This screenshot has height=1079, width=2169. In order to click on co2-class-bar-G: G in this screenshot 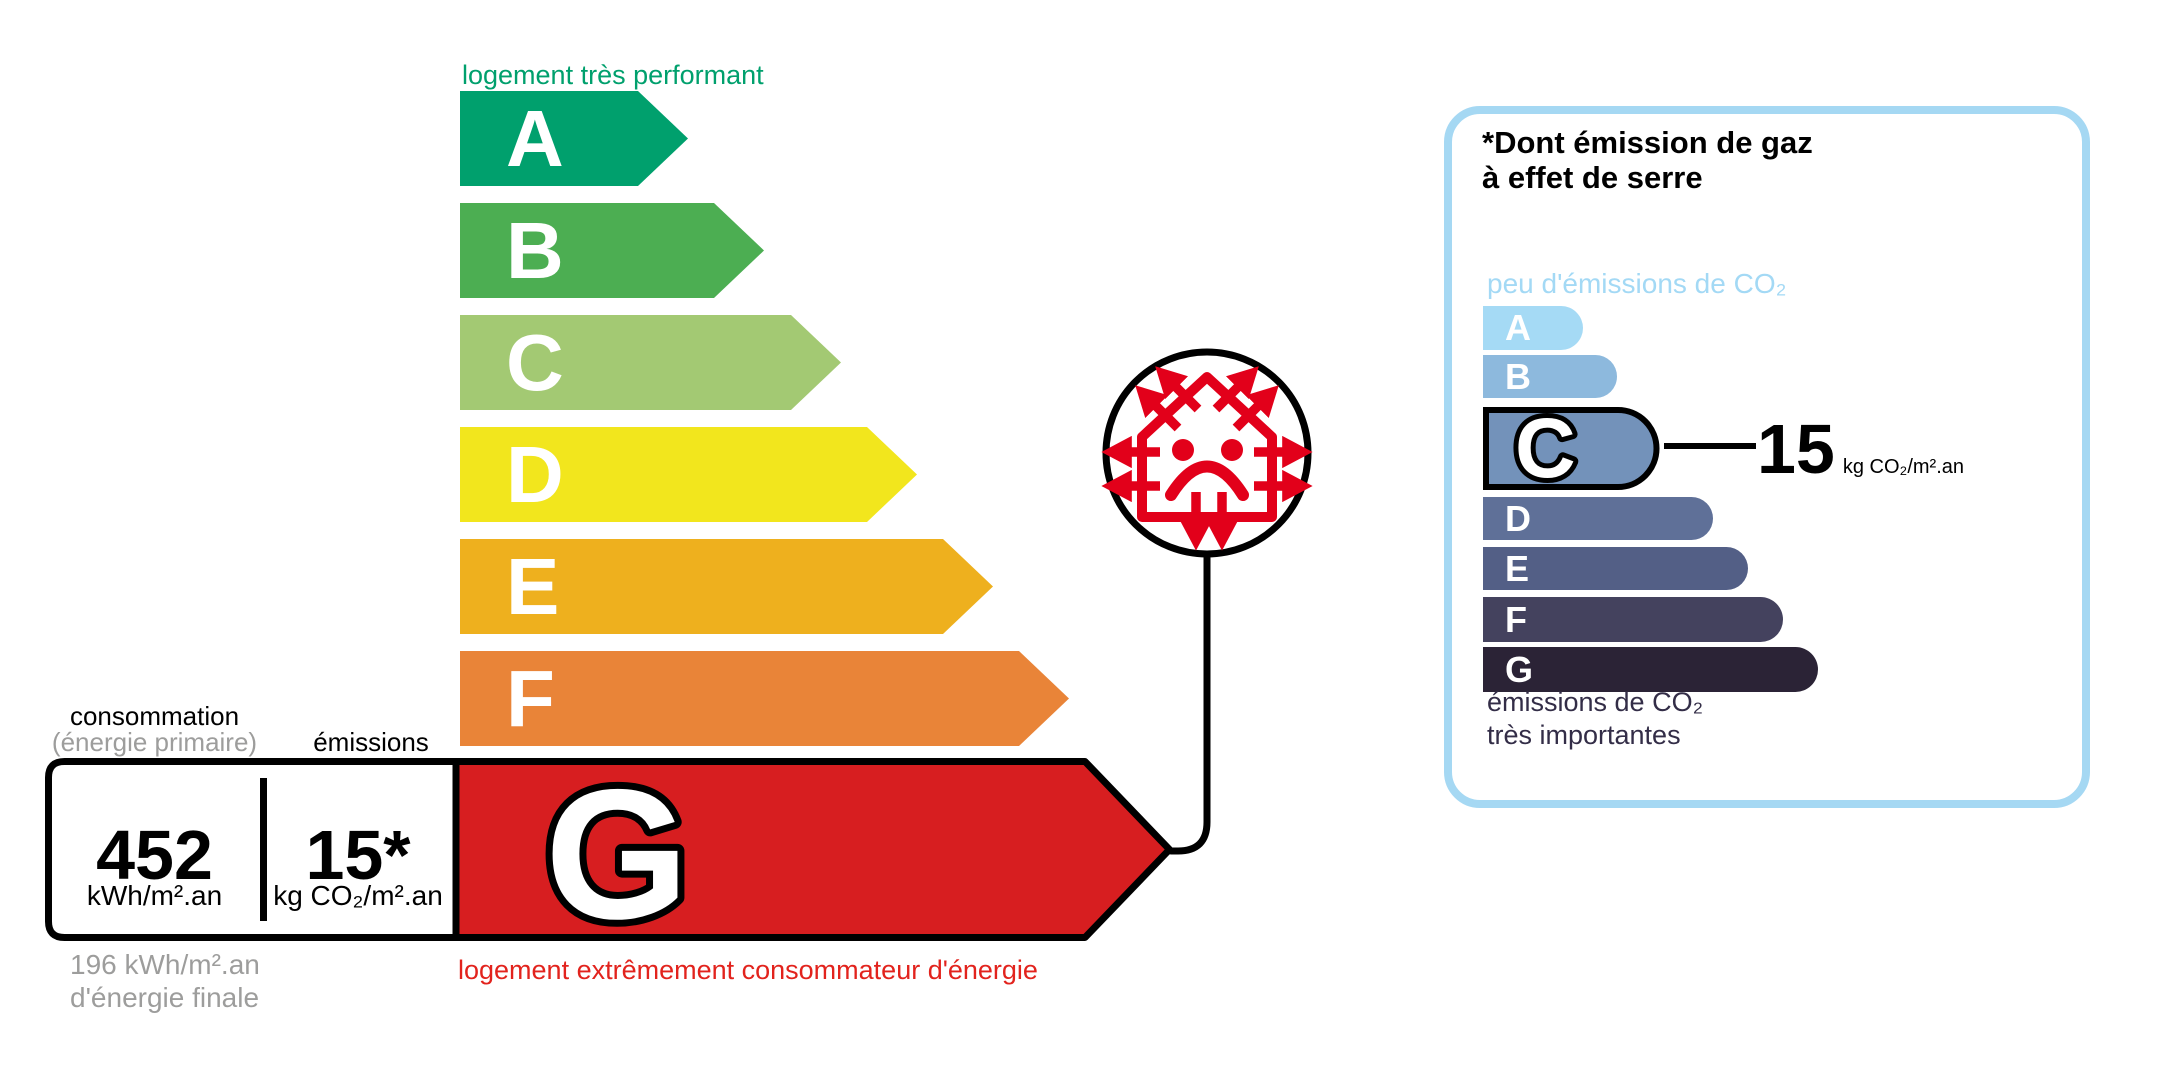, I will do `click(1650, 669)`.